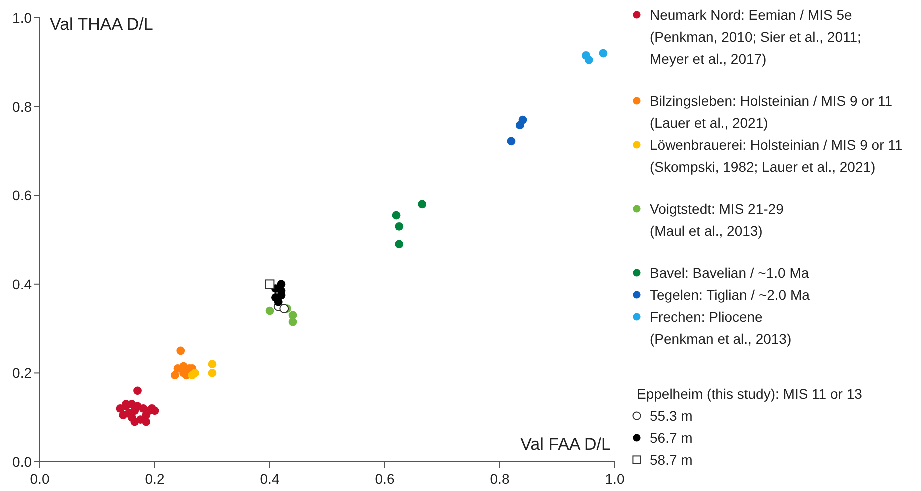  Describe the element at coordinates (721, 328) in the screenshot. I see `legend-label: Frechen: Pliocene (Penkman et al., 2013)` at that location.